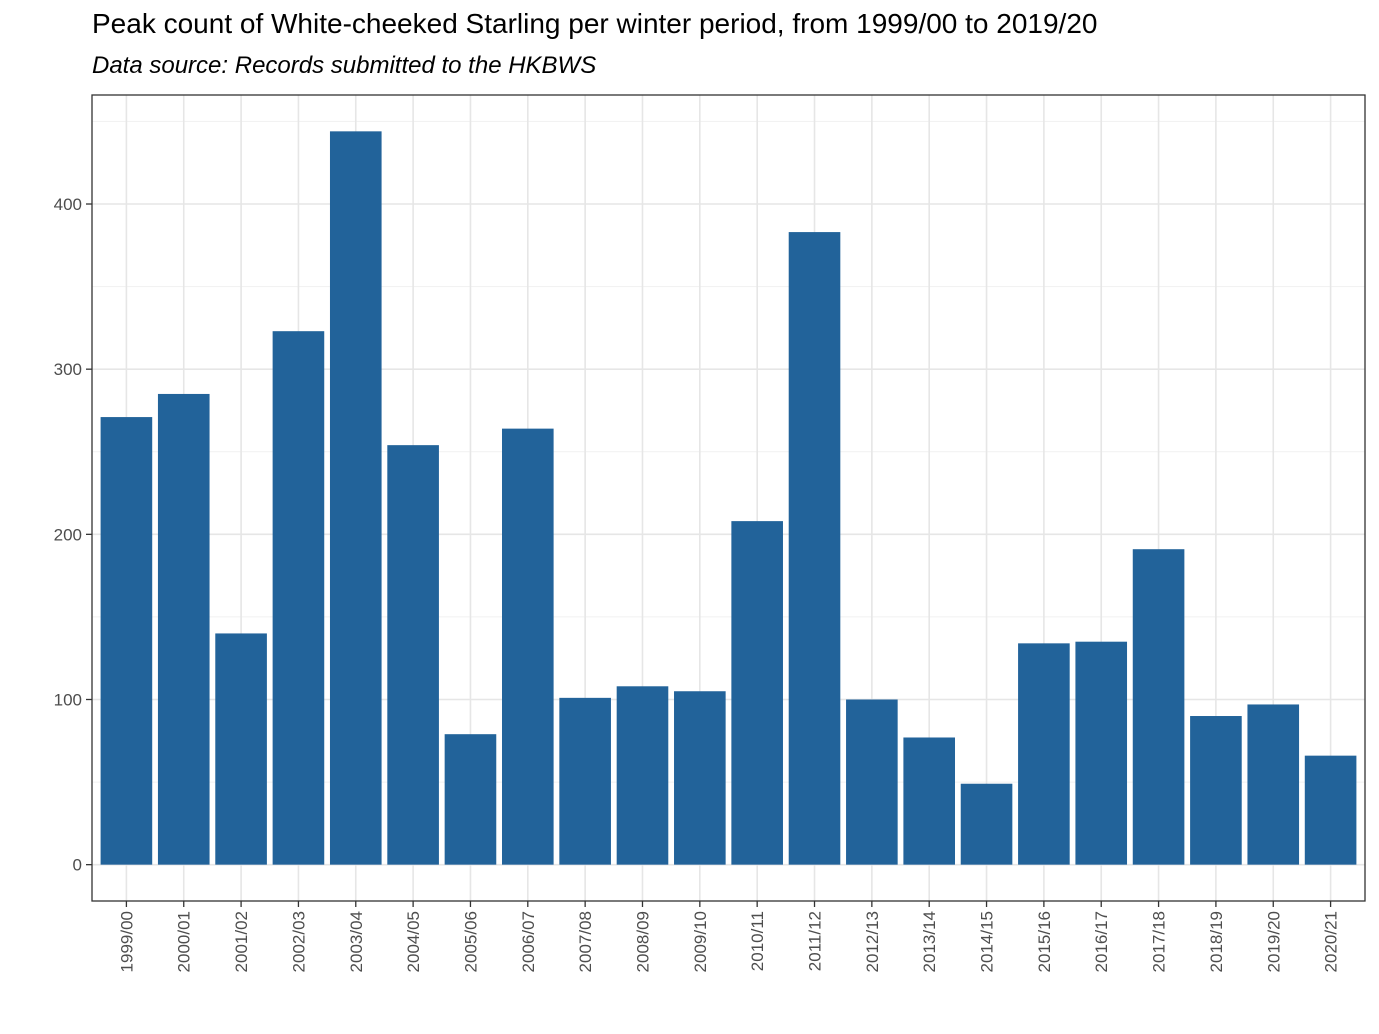  What do you see at coordinates (298, 941) in the screenshot?
I see `x-tick-label: 2002/03` at bounding box center [298, 941].